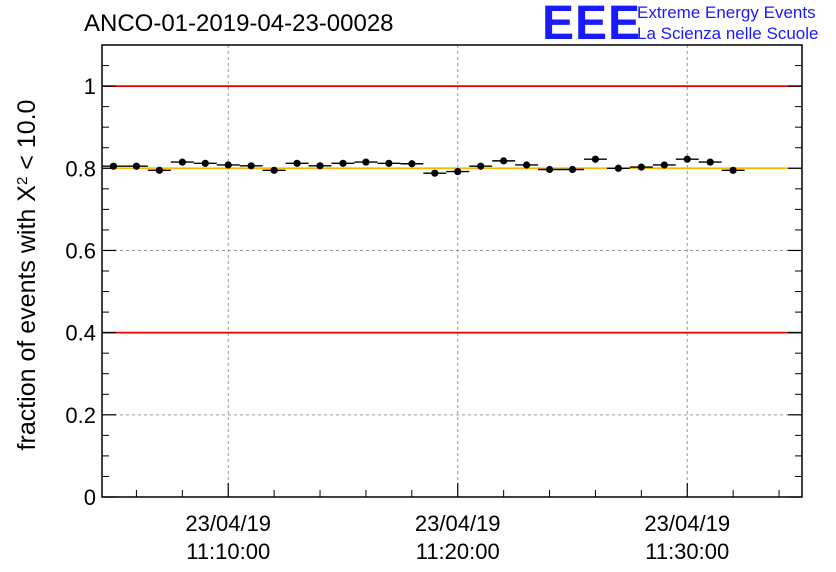  I want to click on y-tick-label: 0, so click(90, 497).